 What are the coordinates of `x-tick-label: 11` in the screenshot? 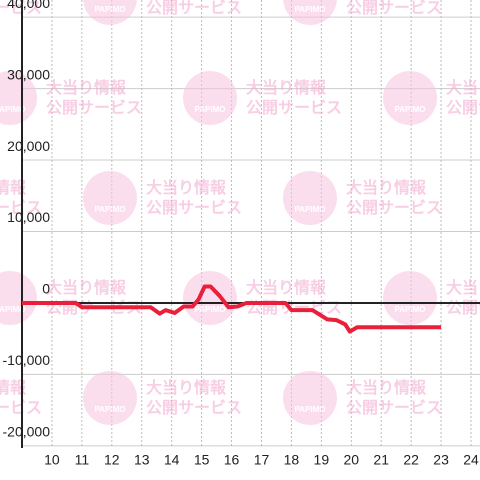 It's located at (82, 460).